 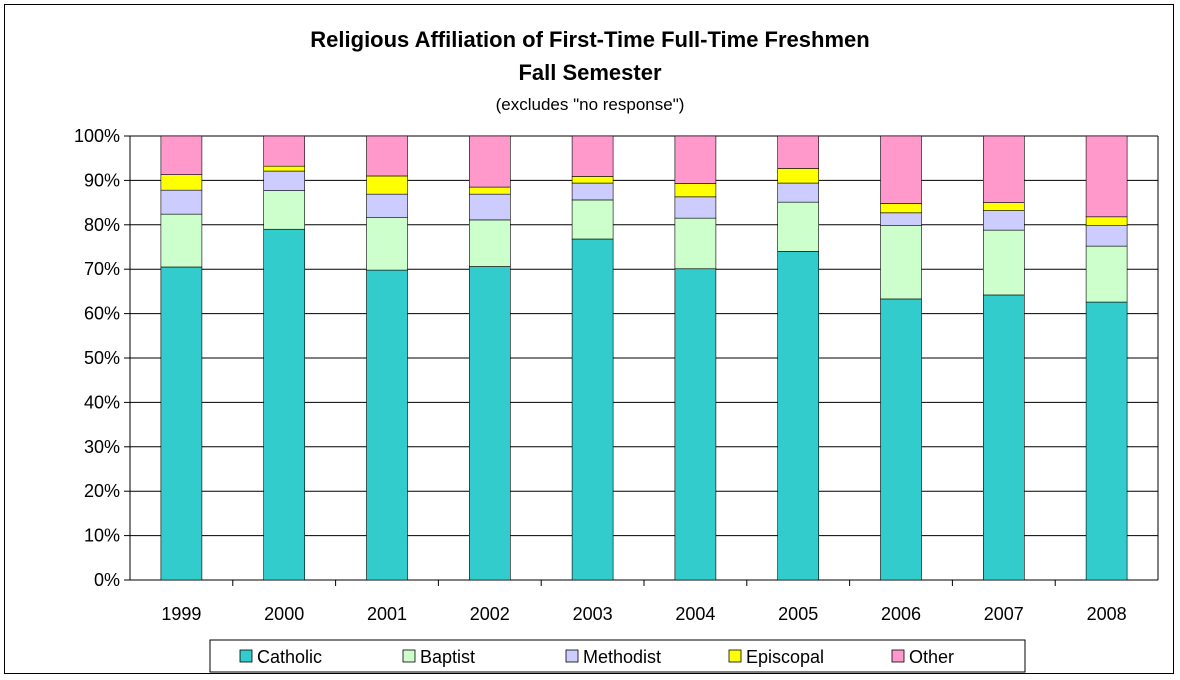 I want to click on y-tick-label: 20%, so click(x=102, y=491).